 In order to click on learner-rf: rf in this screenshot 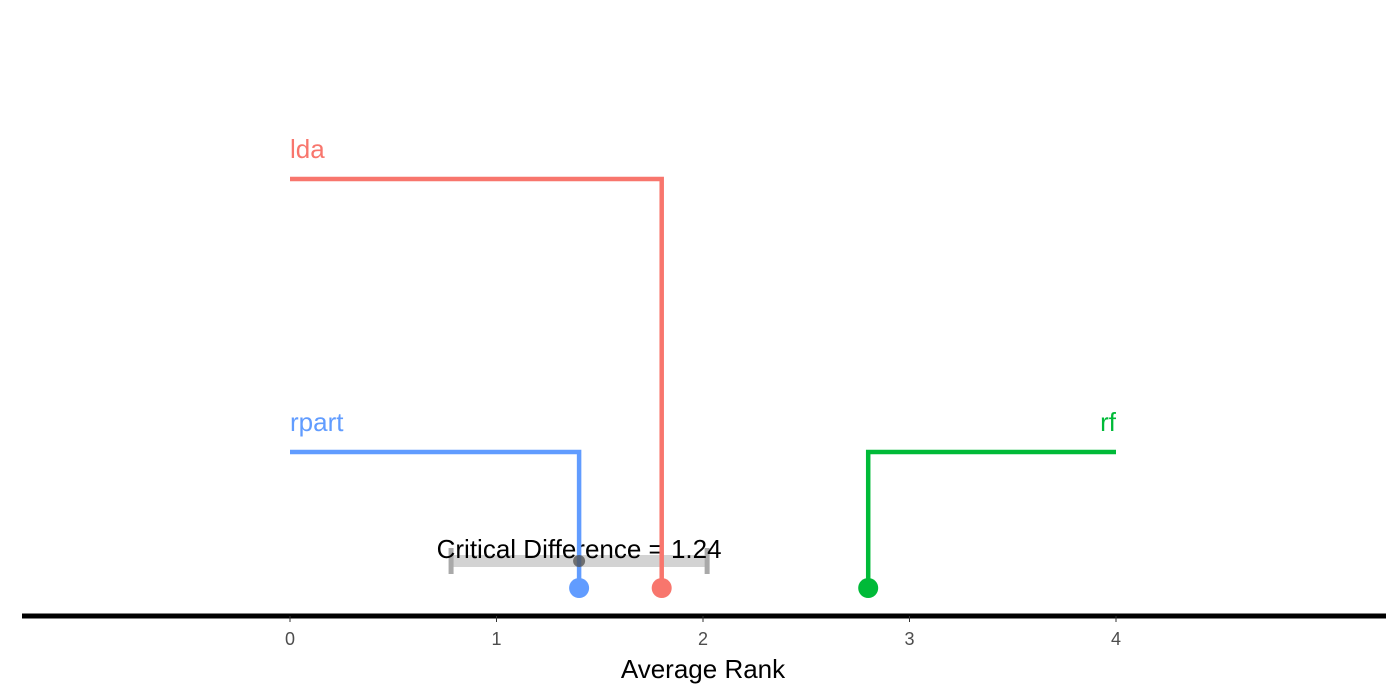, I will do `click(987, 502)`.